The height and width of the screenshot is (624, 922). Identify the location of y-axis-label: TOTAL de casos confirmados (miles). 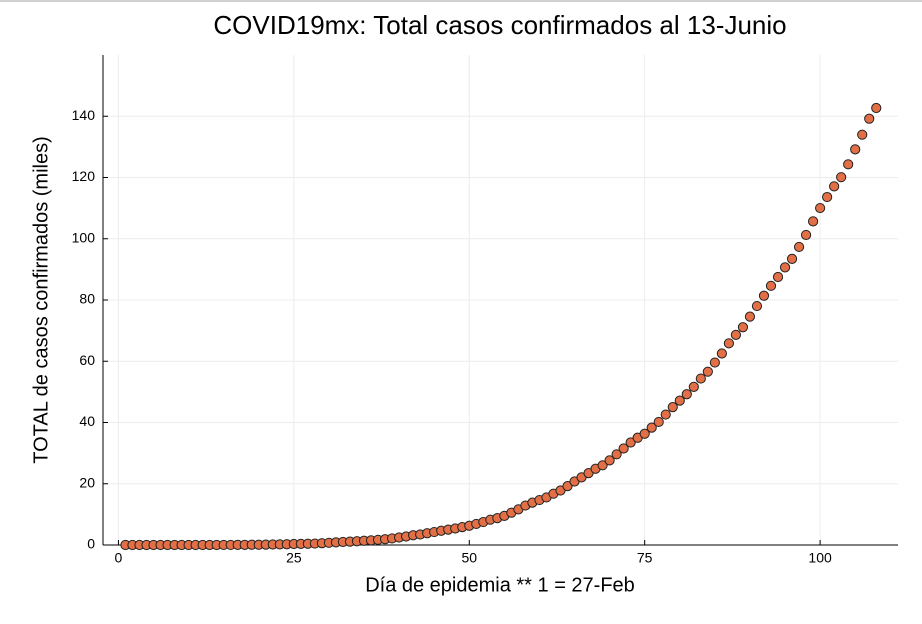
(41, 300).